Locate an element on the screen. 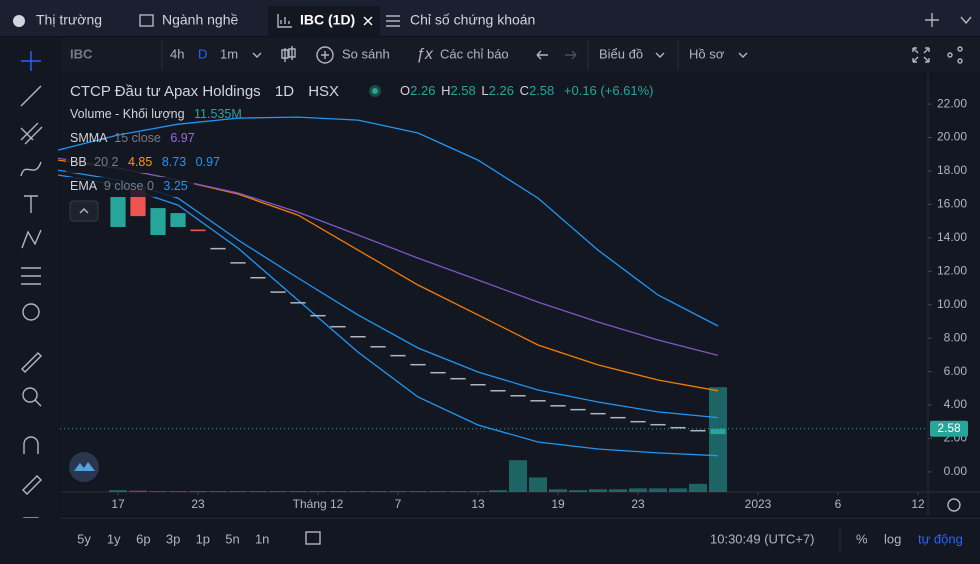 The width and height of the screenshot is (980, 564). legend-name: Volume - Khối lượng is located at coordinates (127, 114).